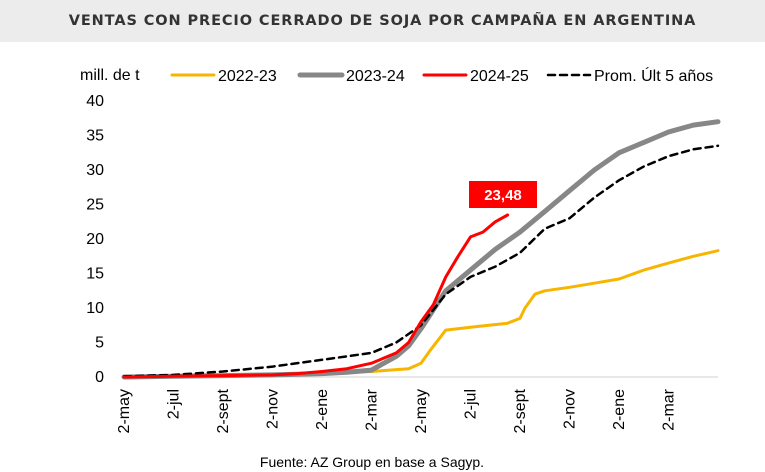 This screenshot has height=472, width=765. What do you see at coordinates (95, 205) in the screenshot?
I see `y-tick-label: 25` at bounding box center [95, 205].